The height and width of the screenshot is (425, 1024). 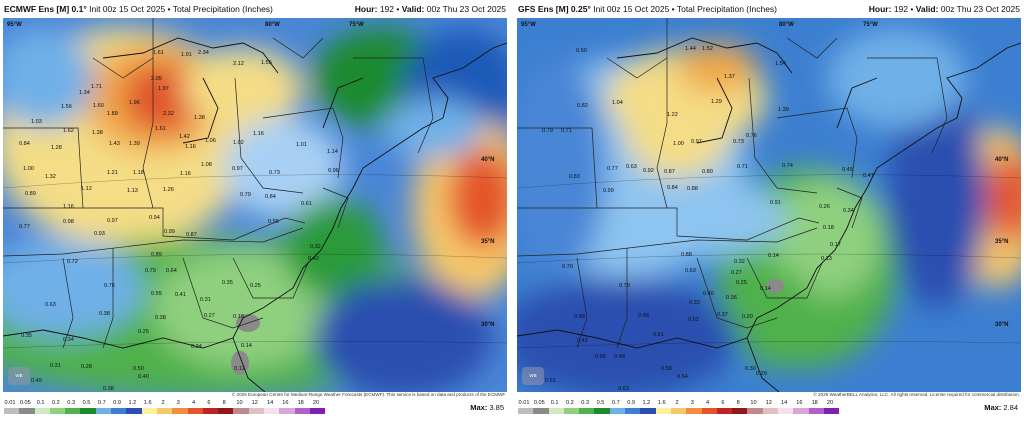 I want to click on gfs-hour: 192, so click(x=900, y=9).